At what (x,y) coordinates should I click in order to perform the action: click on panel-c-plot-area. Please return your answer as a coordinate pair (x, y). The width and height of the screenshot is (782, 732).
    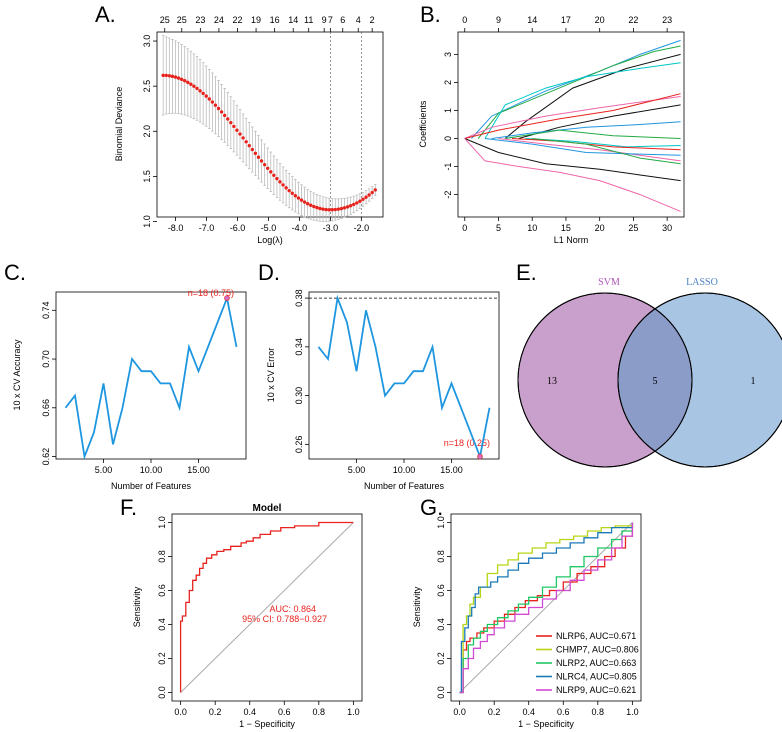
    Looking at the image, I should click on (151, 375).